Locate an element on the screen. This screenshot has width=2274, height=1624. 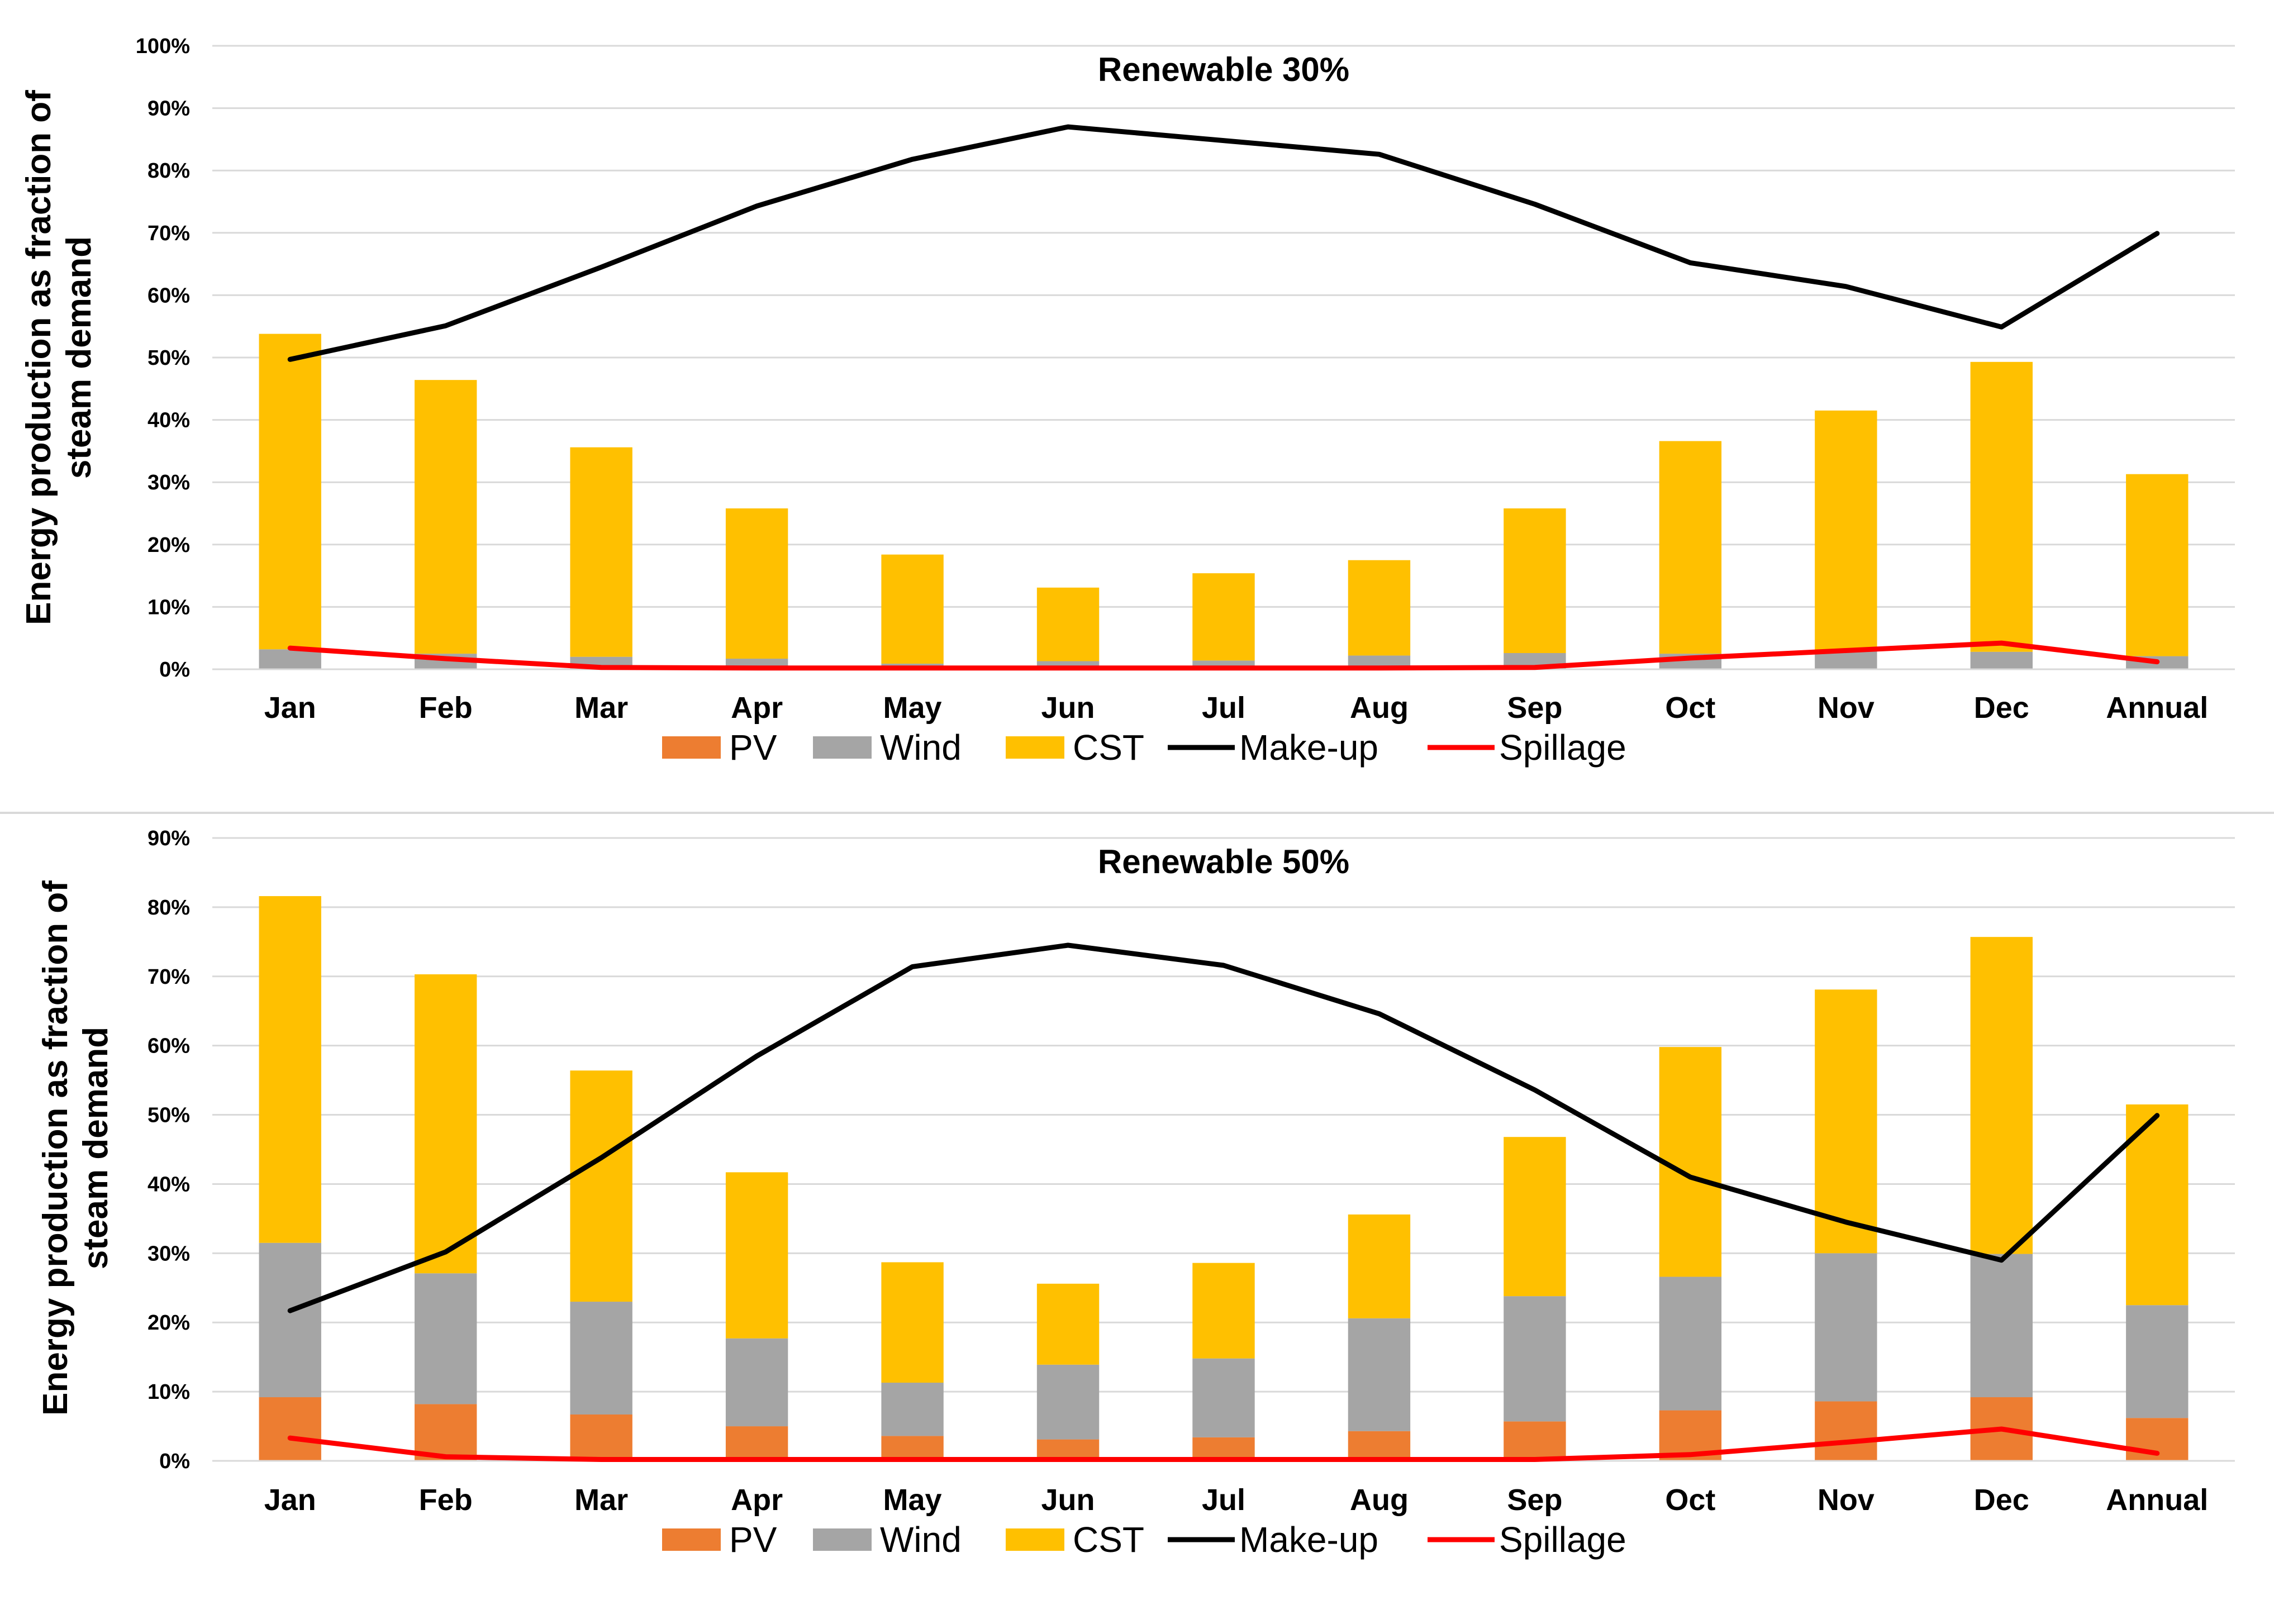
point-spillage-mar is located at coordinates (601, 667).